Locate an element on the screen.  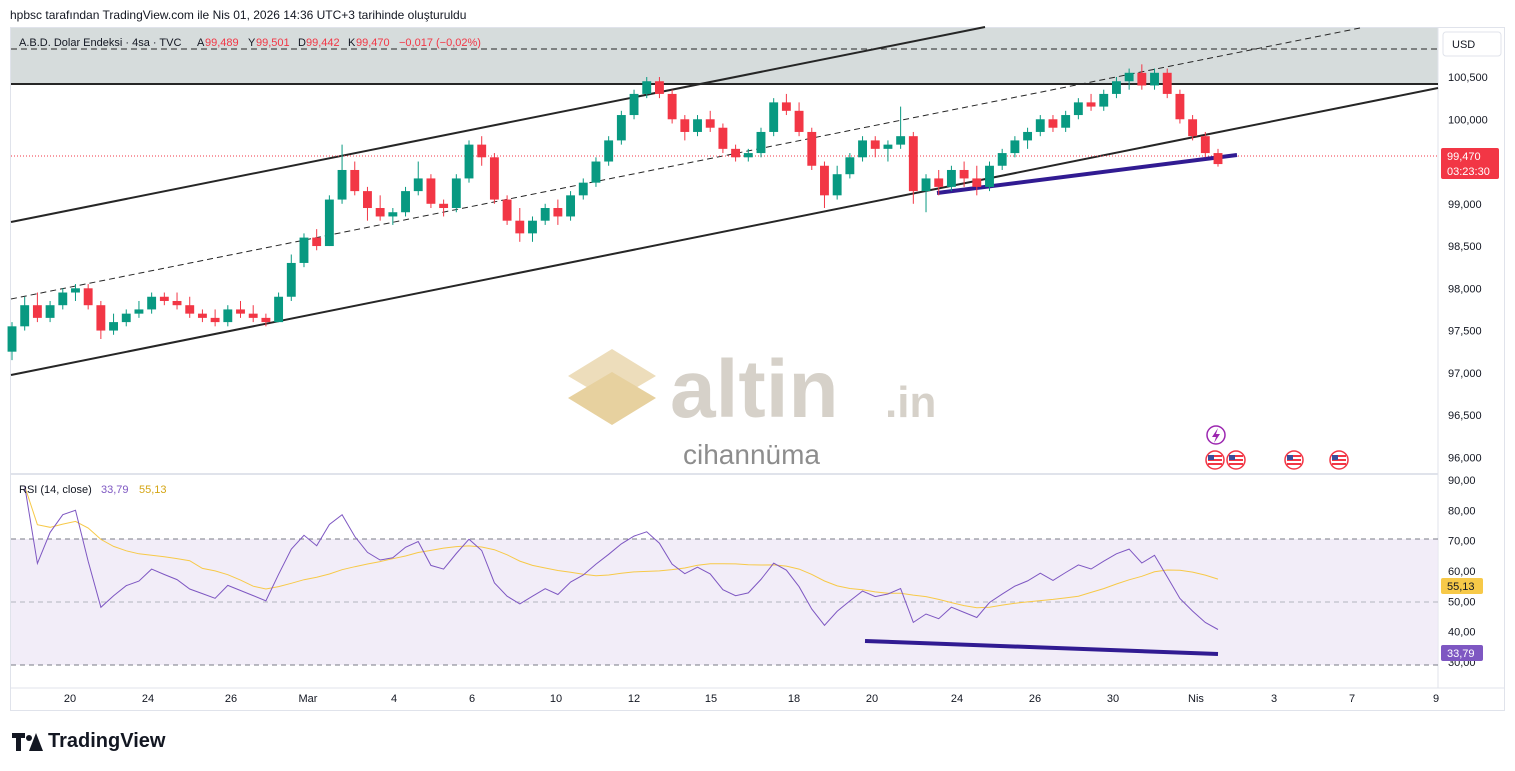
currency-box is located at coordinates (1472, 44).